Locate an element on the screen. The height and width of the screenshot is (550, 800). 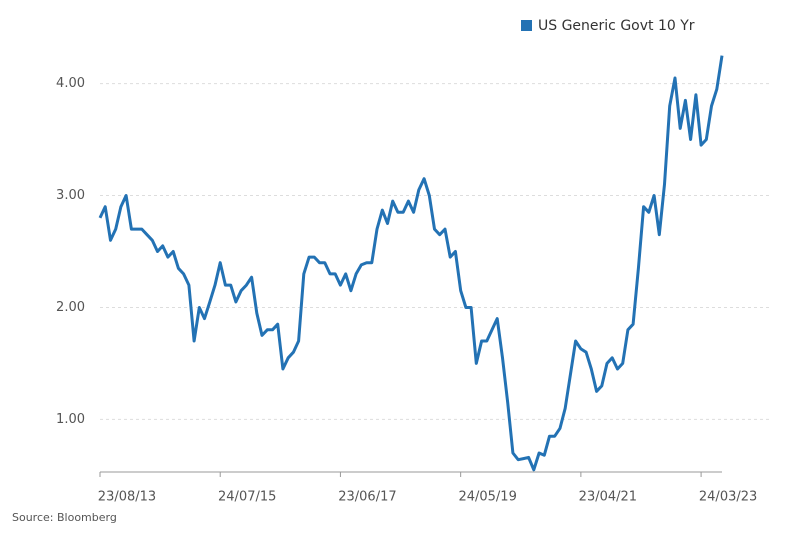
x-tick-label: 24/05/19 is located at coordinates (487, 497).